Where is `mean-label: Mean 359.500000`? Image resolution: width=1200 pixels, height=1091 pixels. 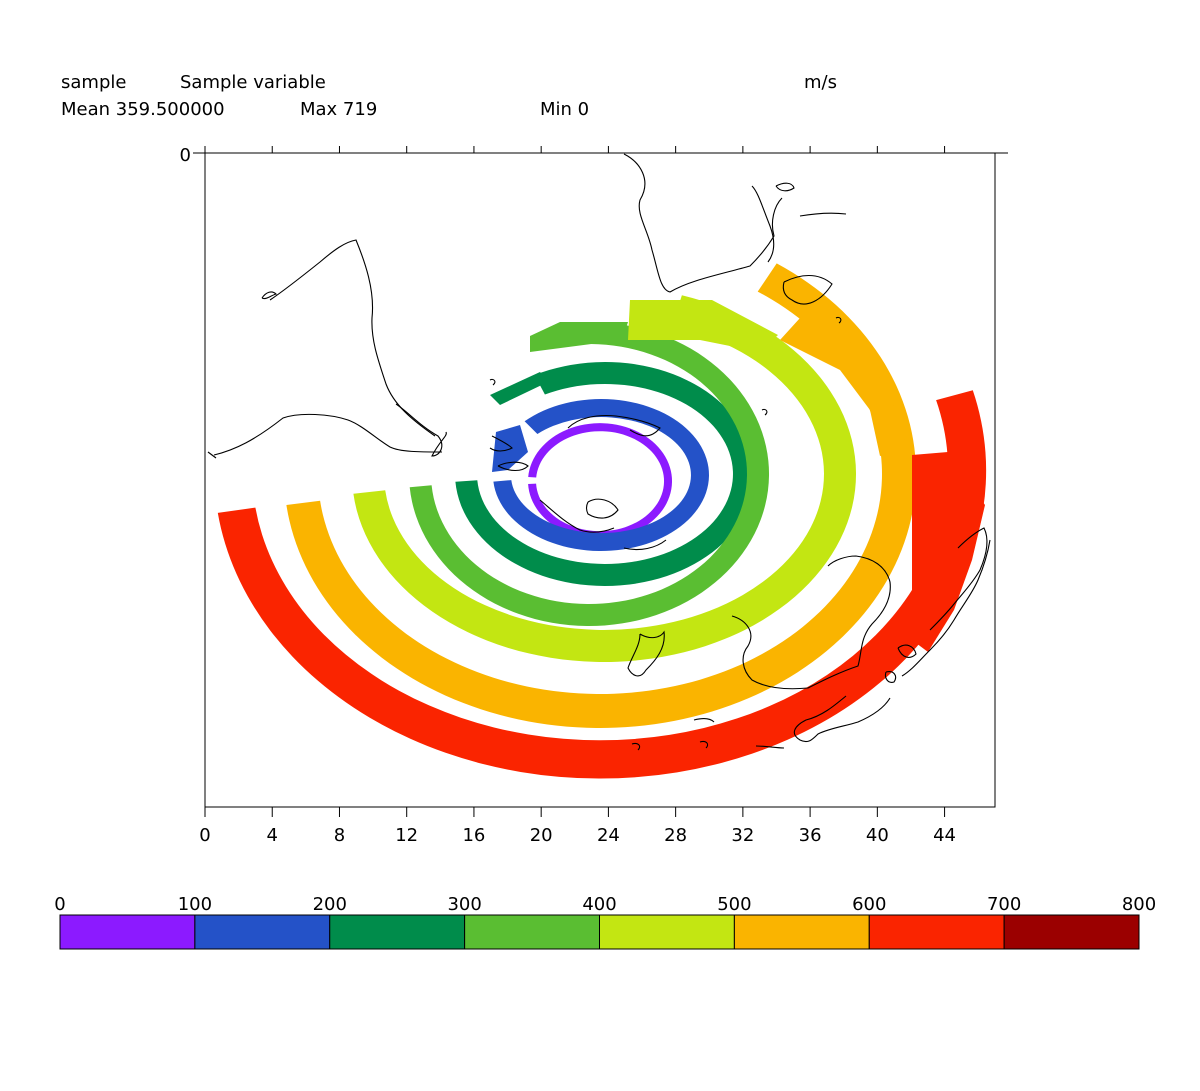 mean-label: Mean 359.500000 is located at coordinates (143, 109).